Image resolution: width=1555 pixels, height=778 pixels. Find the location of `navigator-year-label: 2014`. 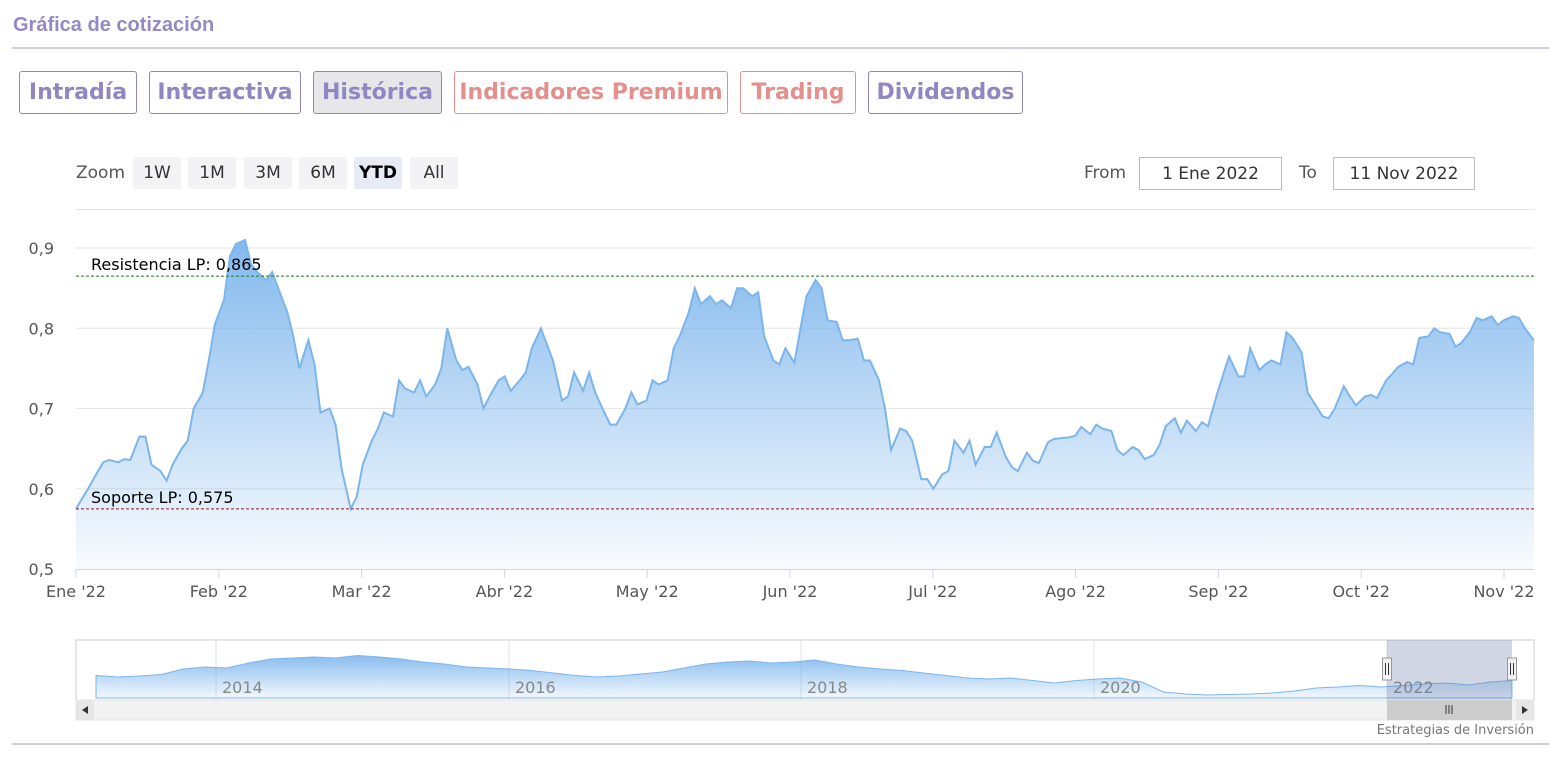

navigator-year-label: 2014 is located at coordinates (242, 687).